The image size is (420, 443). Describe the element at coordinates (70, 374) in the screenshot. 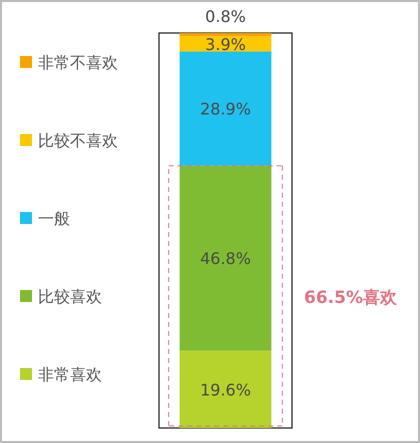

I see `legend-label: 非常喜欢` at that location.